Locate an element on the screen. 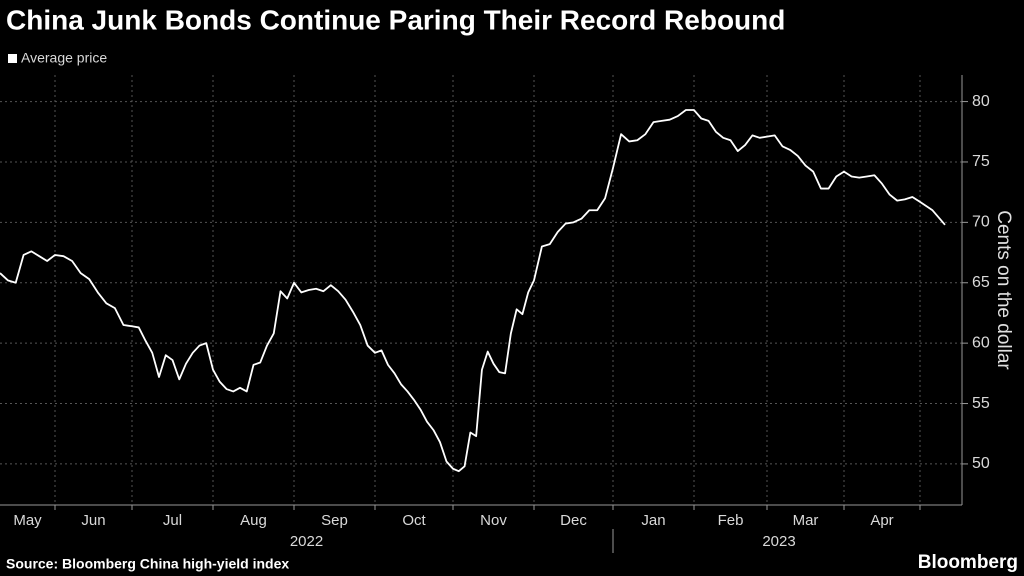 The height and width of the screenshot is (576, 1024). x-tick-label: Oct is located at coordinates (414, 520).